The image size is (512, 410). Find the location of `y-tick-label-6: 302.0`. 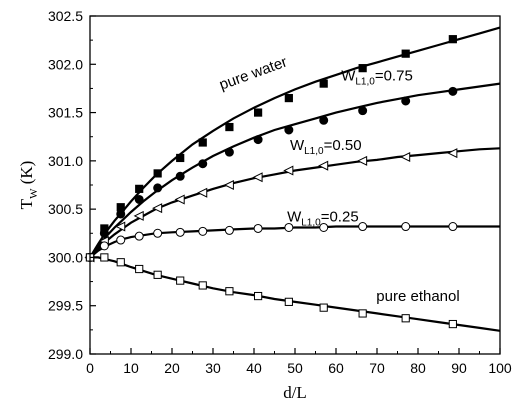

y-tick-label-6: 302.0 is located at coordinates (65, 64).